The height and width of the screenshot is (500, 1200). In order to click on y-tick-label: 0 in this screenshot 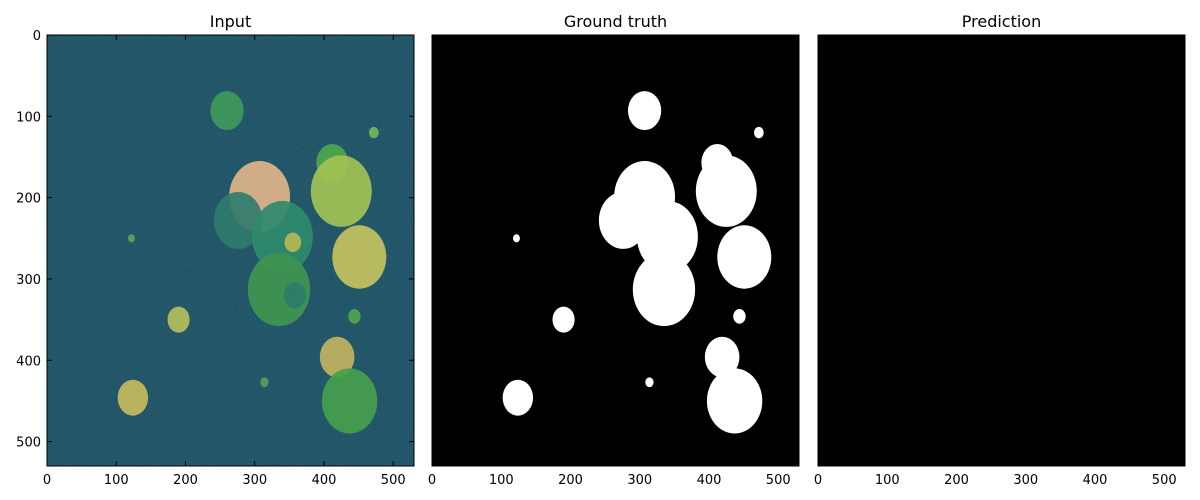, I will do `click(37, 36)`.